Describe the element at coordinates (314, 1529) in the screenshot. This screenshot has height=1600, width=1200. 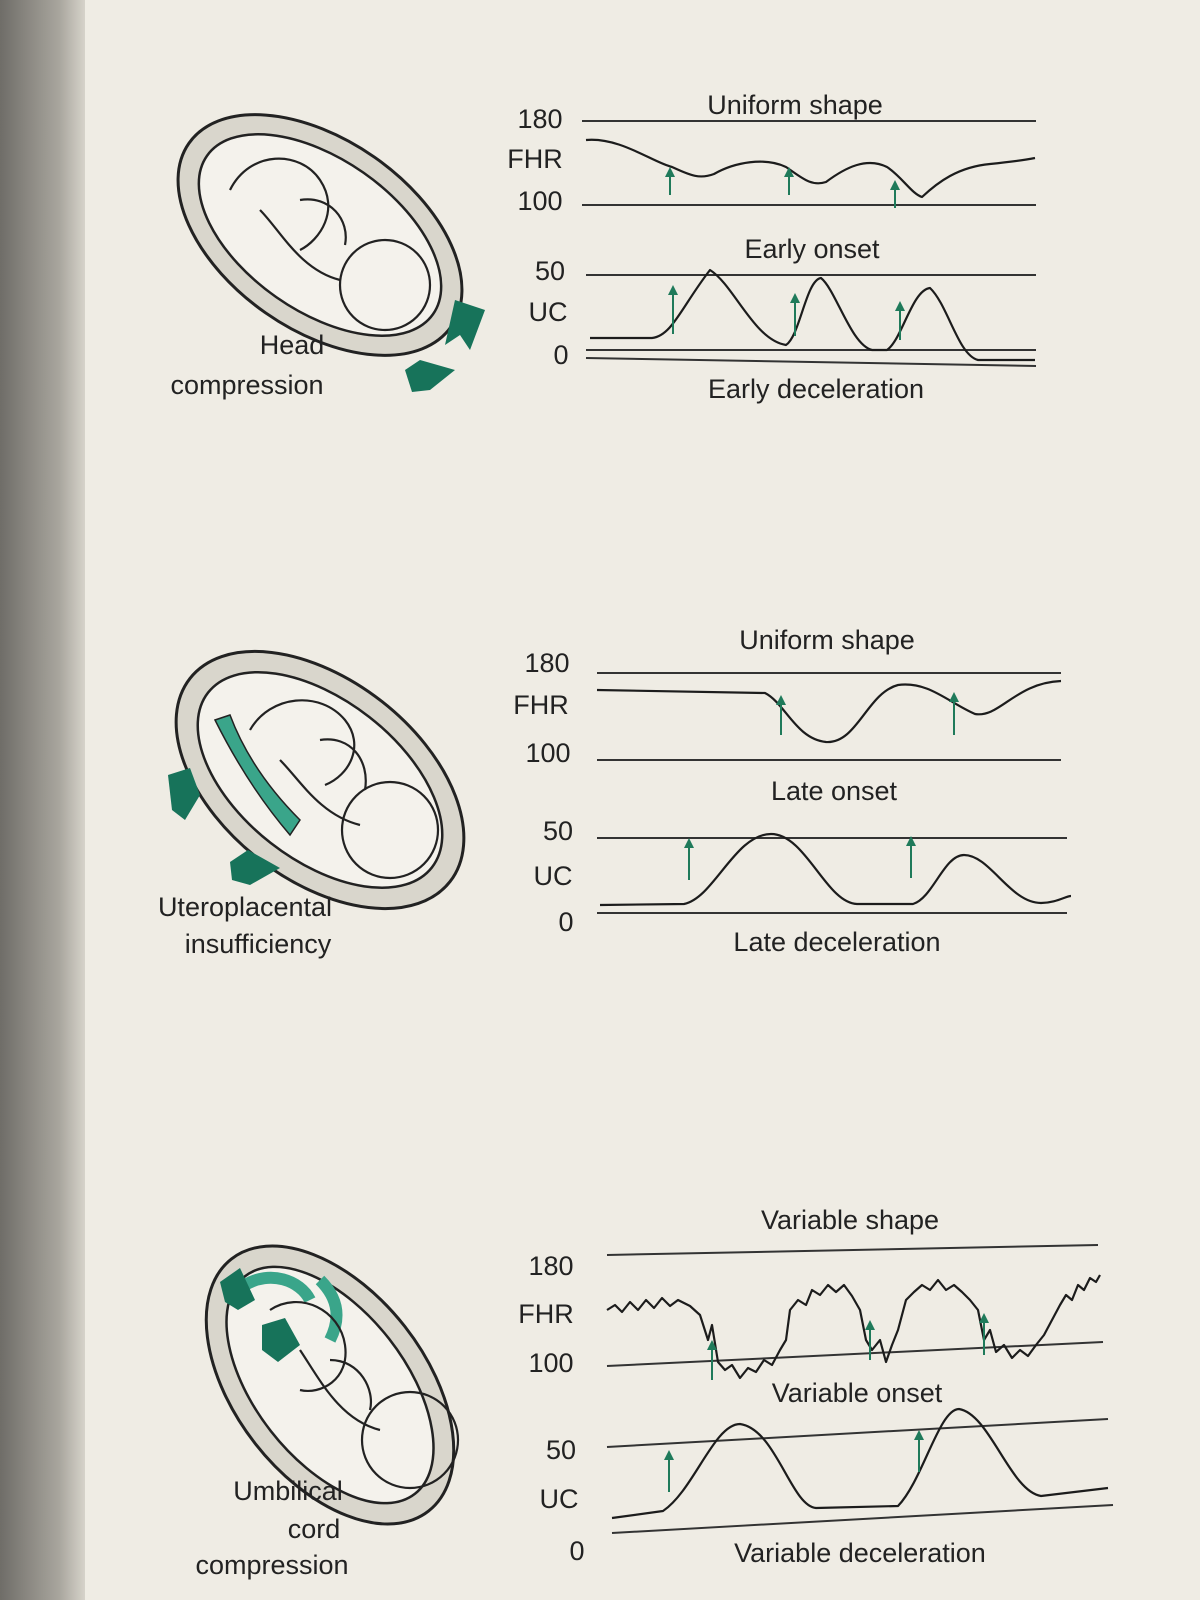
I see `caption-line: cord` at that location.